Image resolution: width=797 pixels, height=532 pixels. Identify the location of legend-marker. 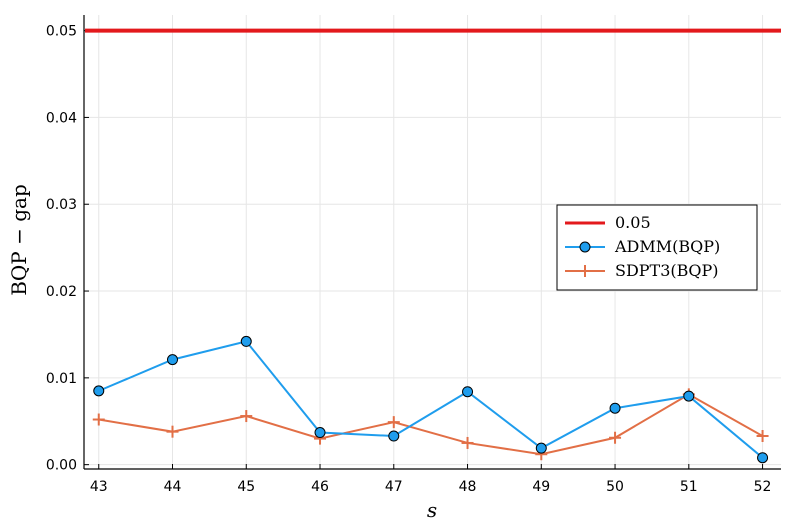
(585, 247).